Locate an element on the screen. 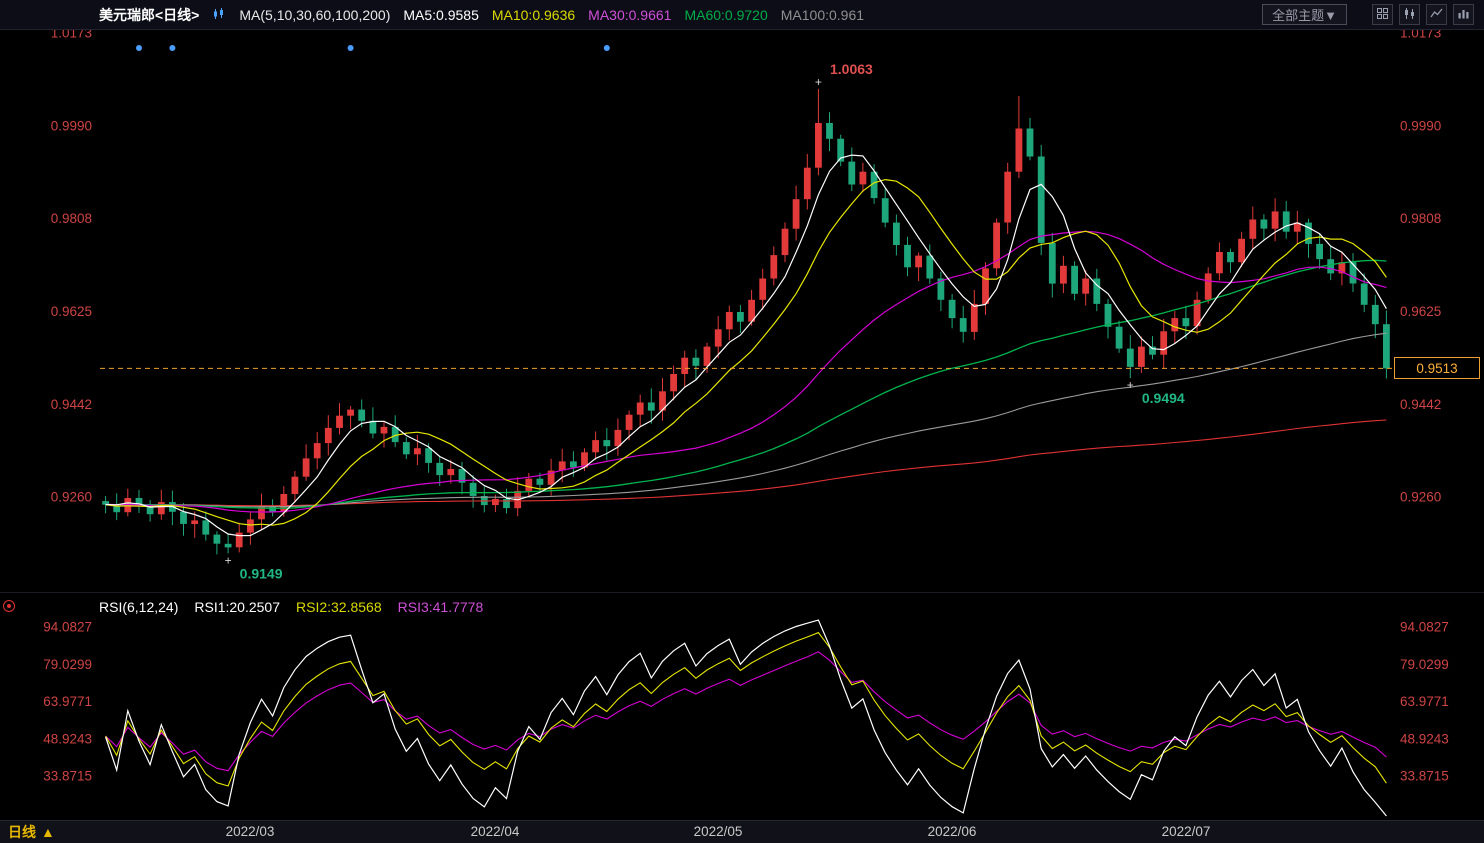 This screenshot has width=1484, height=843. bottom-bar: 日线 ▲ 2022/03 2022/04 2022/05 2022/06 2022/07 is located at coordinates (742, 831).